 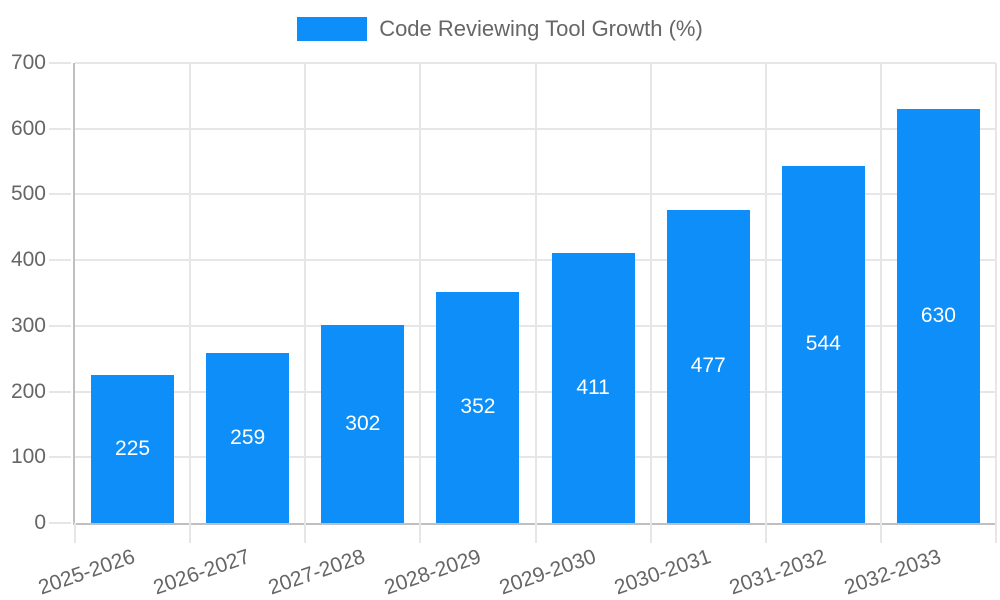 What do you see at coordinates (541, 28) in the screenshot?
I see `legend-label: Code Reviewing Tool Growth (%)` at bounding box center [541, 28].